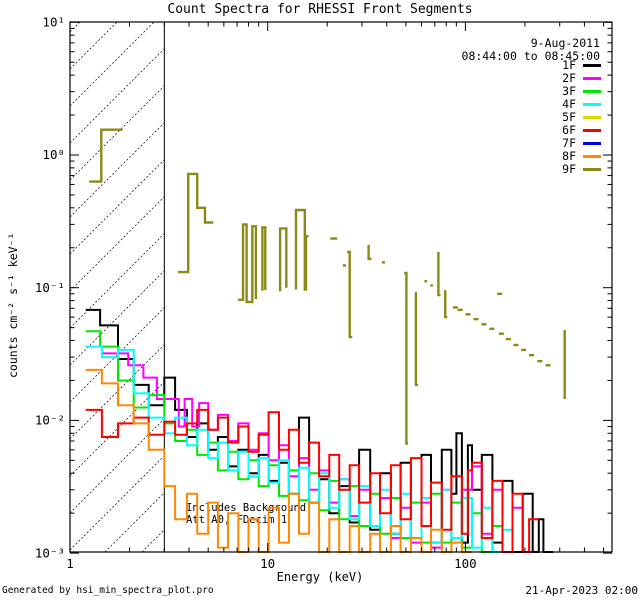 This screenshot has width=640, height=600. I want to click on legend-entry-9F: 9F, so click(581, 169).